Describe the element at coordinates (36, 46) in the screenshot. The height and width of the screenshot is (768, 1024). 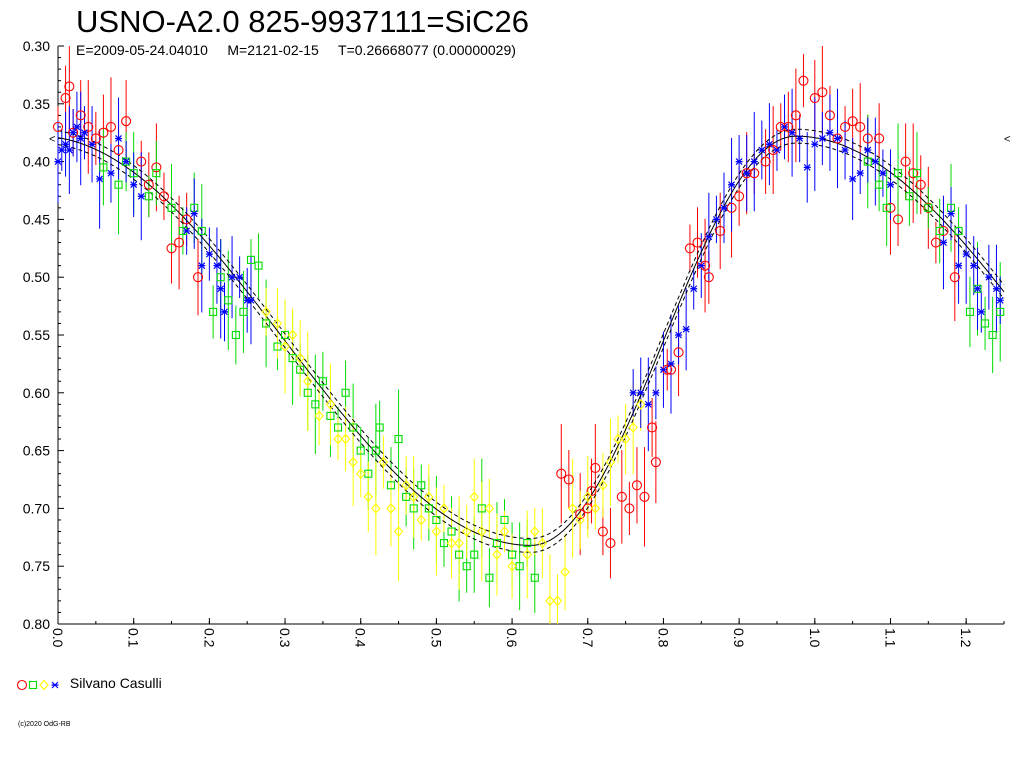
I see `y-tick-label: 0.30` at that location.